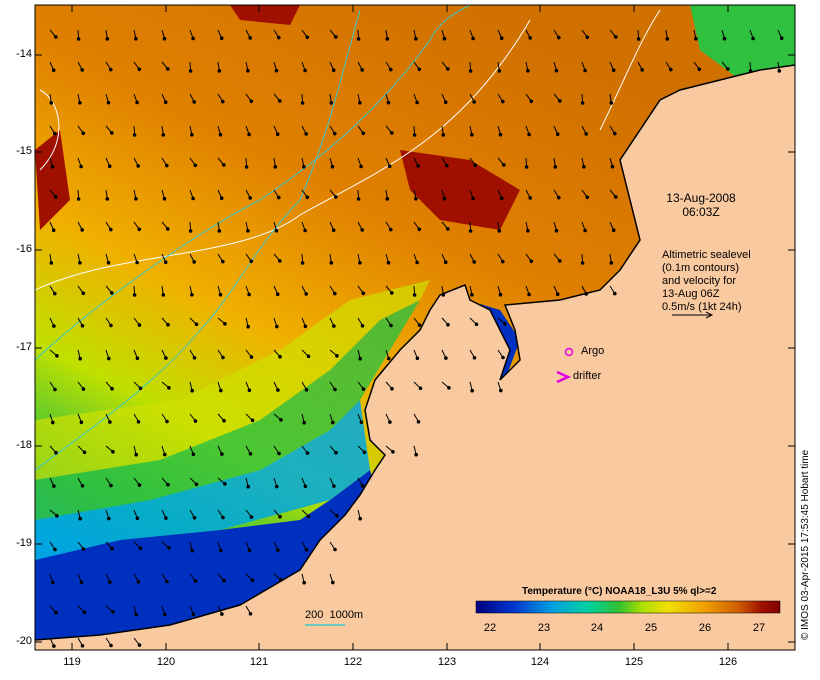 Image resolution: width=820 pixels, height=680 pixels. What do you see at coordinates (353, 662) in the screenshot?
I see `x-tick-label: 122` at bounding box center [353, 662].